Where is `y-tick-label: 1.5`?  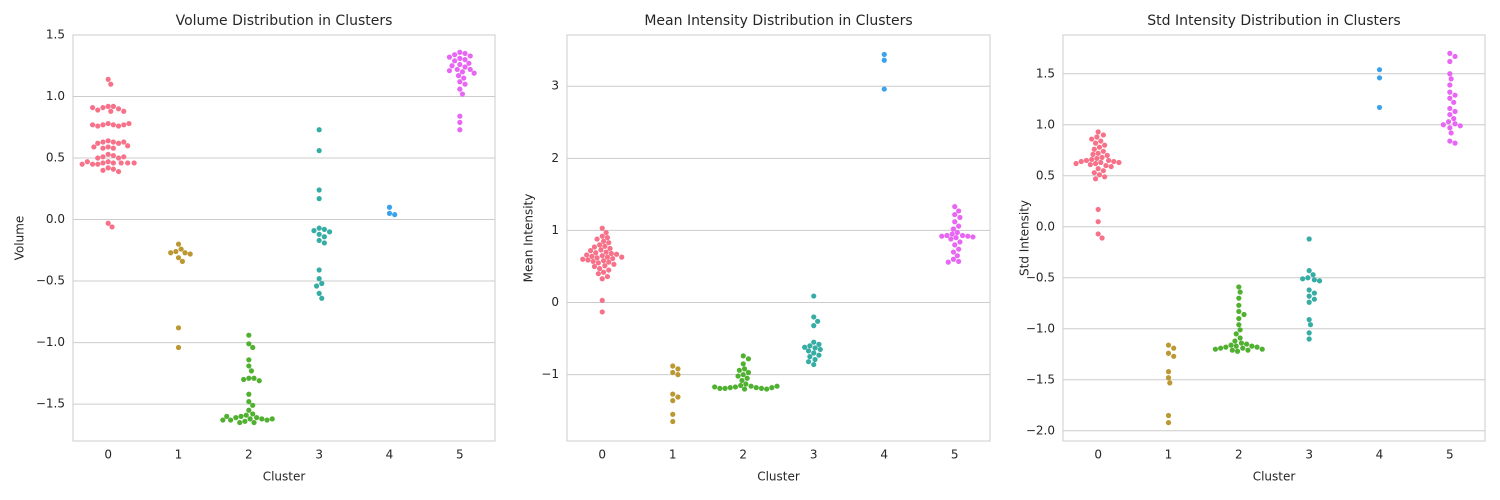 y-tick-label: 1.5 is located at coordinates (1045, 73).